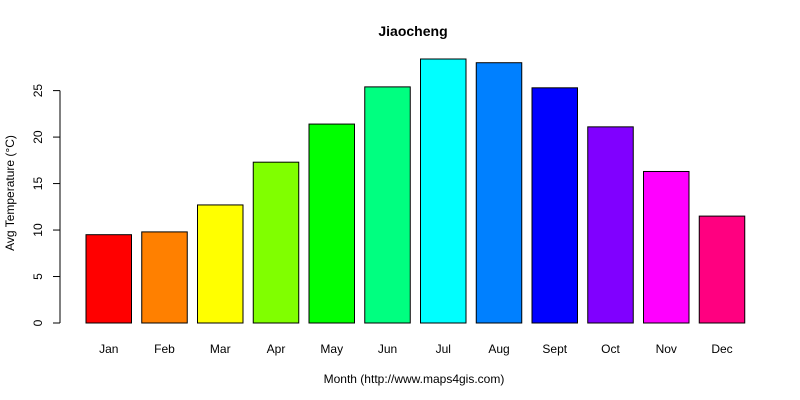  I want to click on y-tick-label-10: 10, so click(38, 230).